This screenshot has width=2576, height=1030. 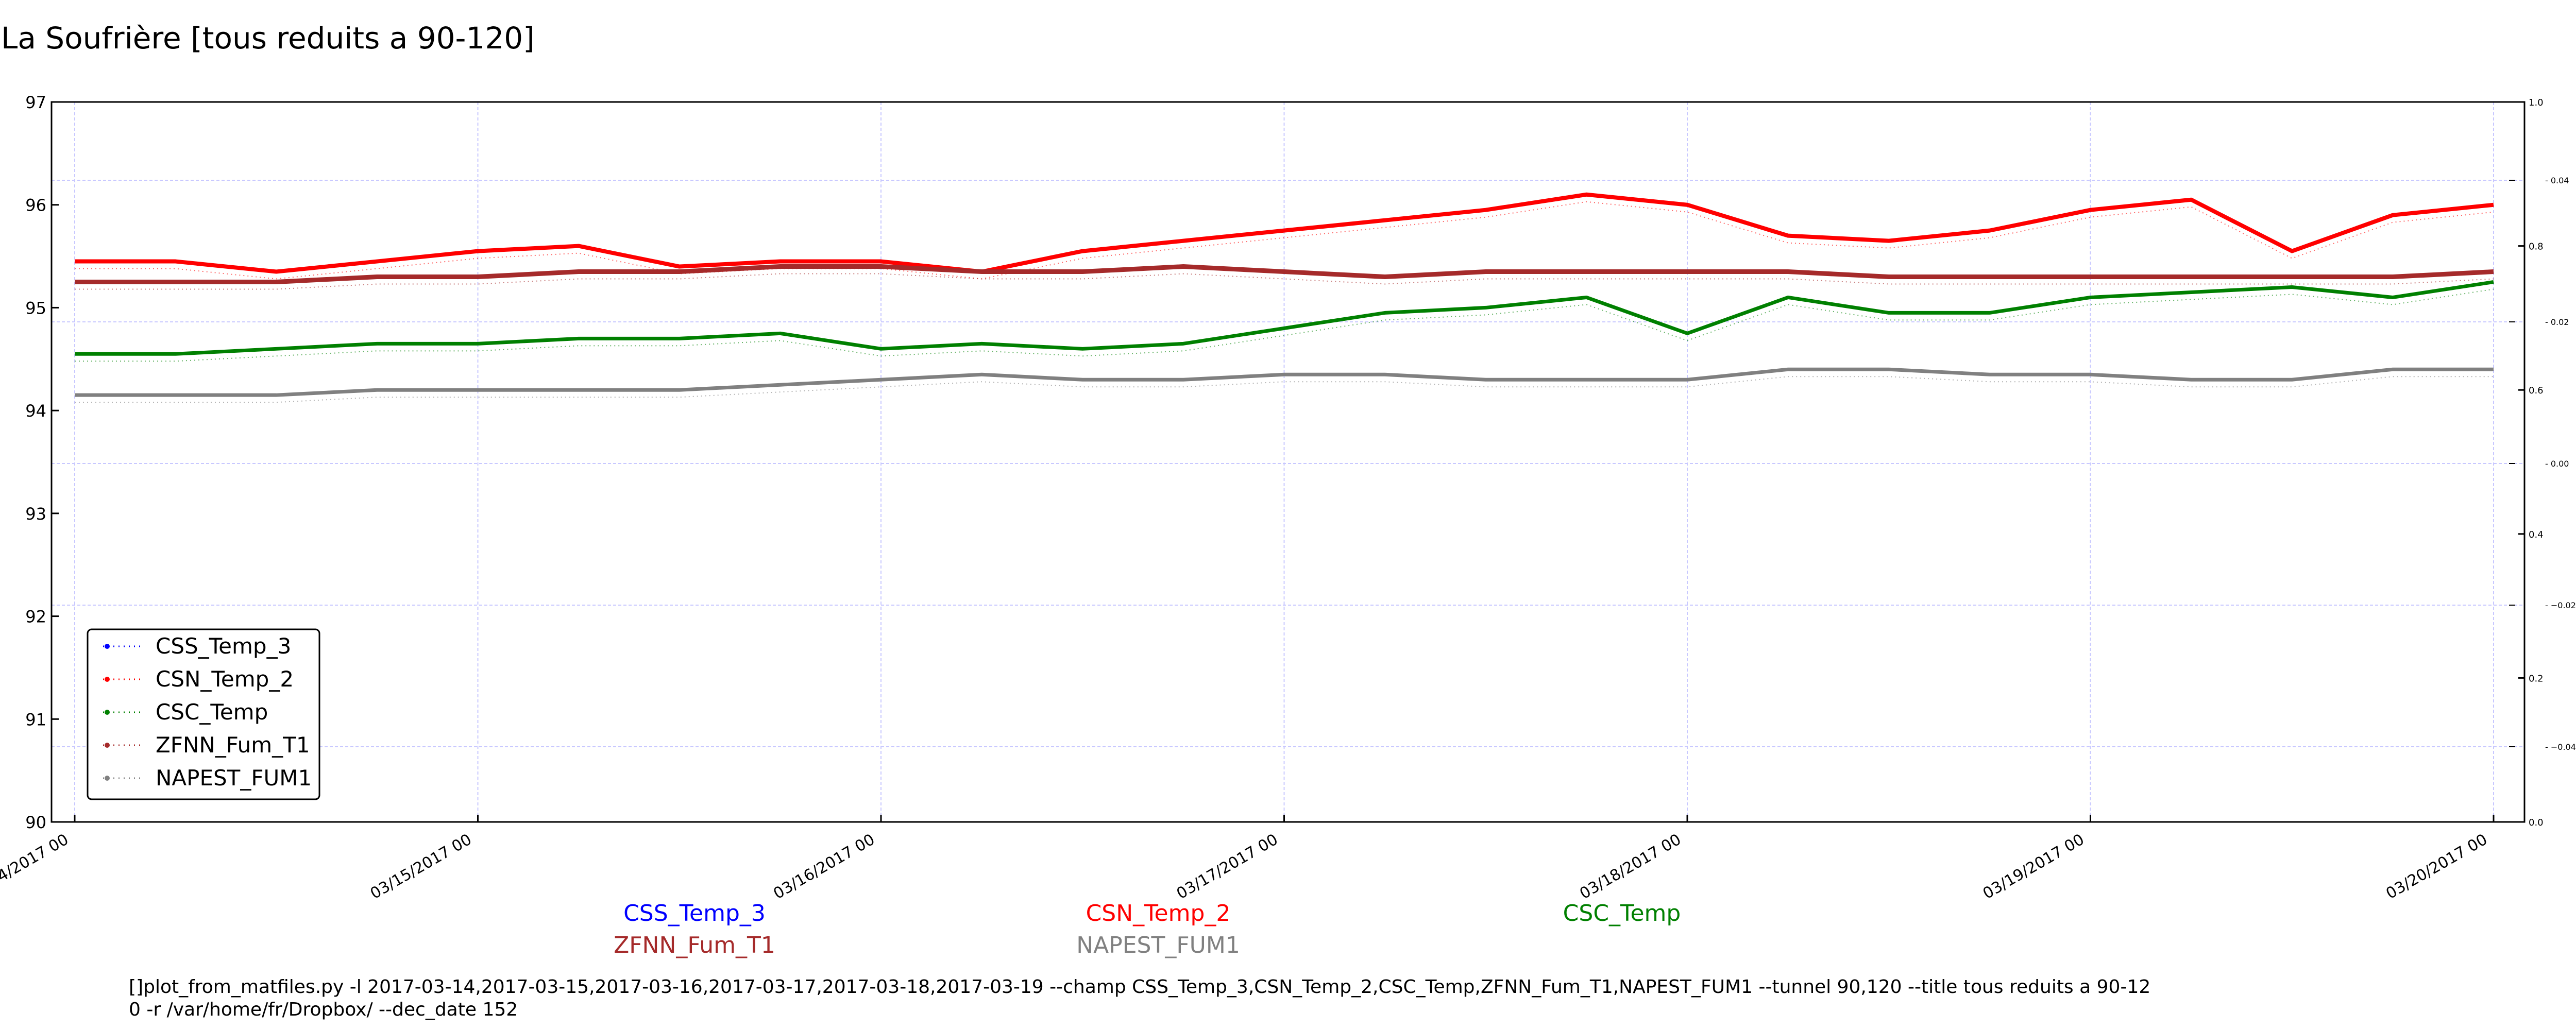 What do you see at coordinates (35, 205) in the screenshot?
I see `y-tick-label: 96` at bounding box center [35, 205].